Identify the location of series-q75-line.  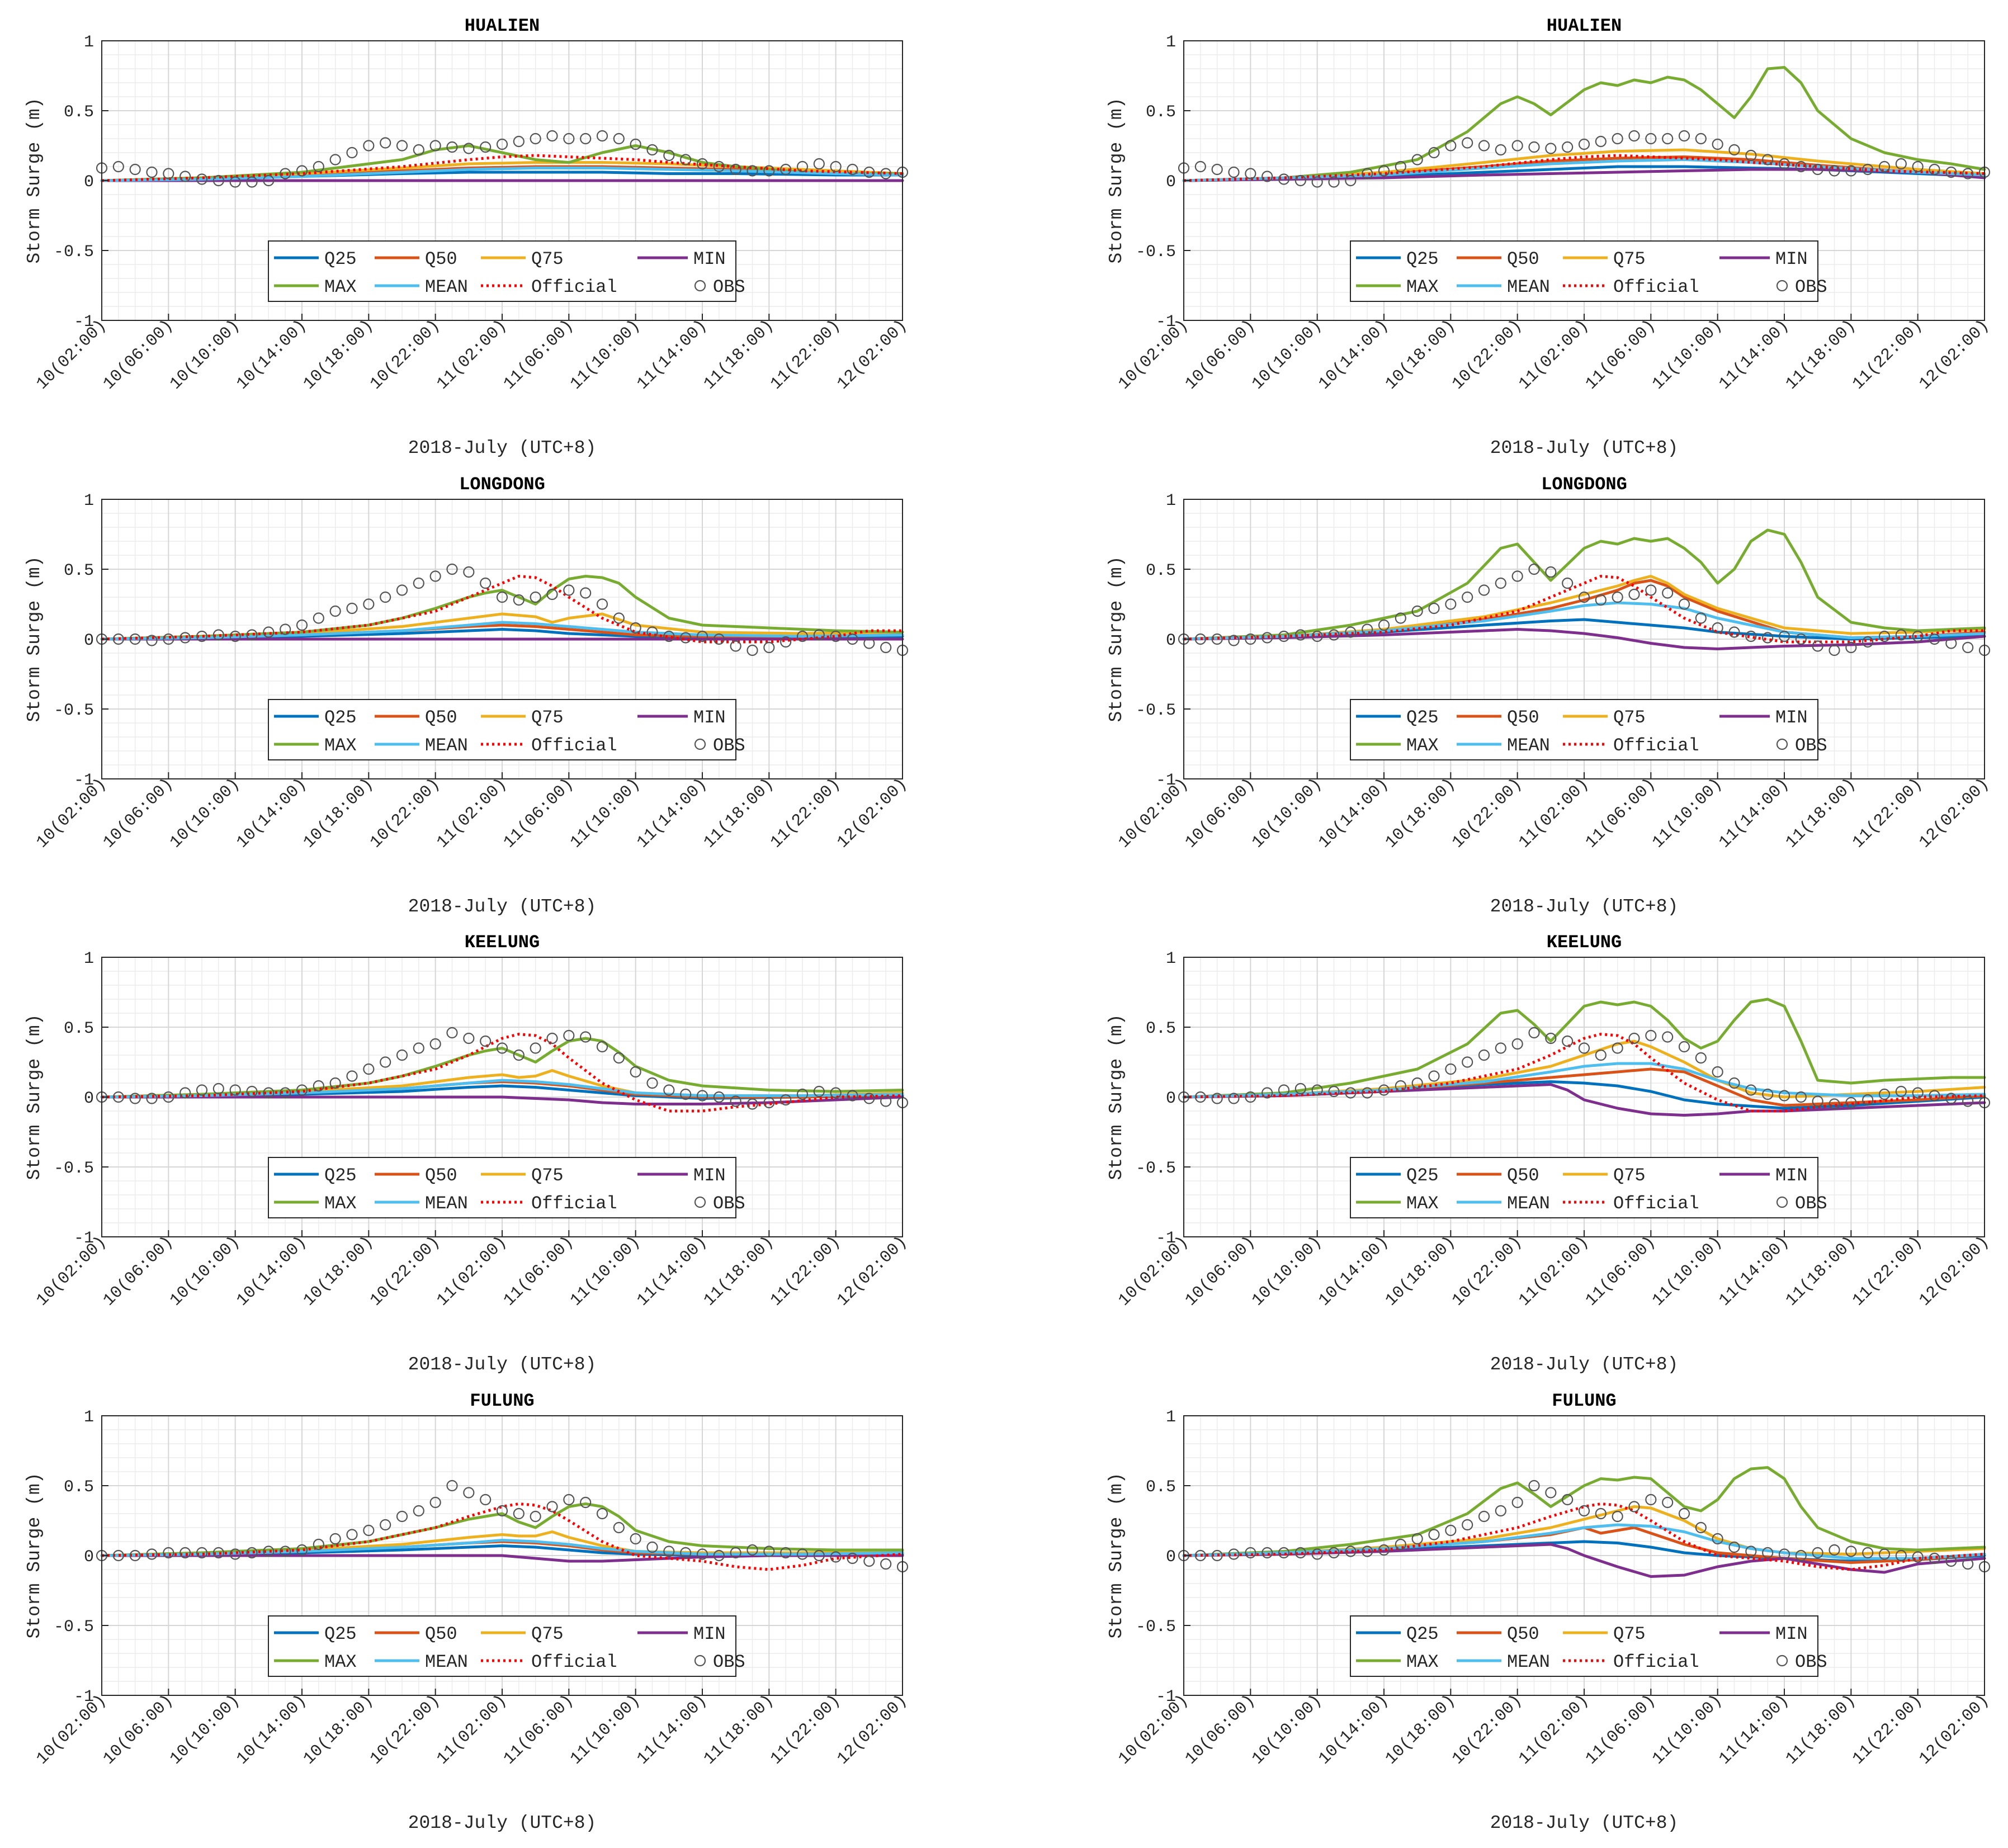
(502, 626).